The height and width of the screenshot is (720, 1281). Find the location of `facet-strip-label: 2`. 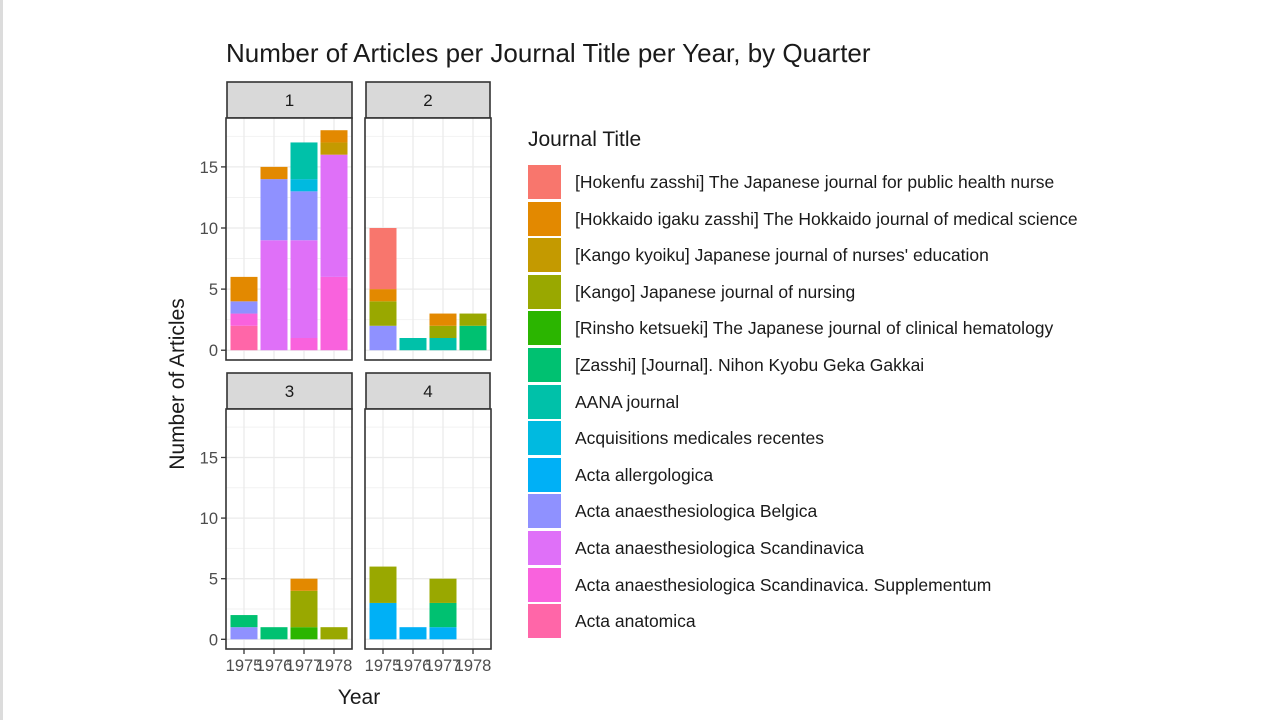

facet-strip-label: 2 is located at coordinates (427, 100).